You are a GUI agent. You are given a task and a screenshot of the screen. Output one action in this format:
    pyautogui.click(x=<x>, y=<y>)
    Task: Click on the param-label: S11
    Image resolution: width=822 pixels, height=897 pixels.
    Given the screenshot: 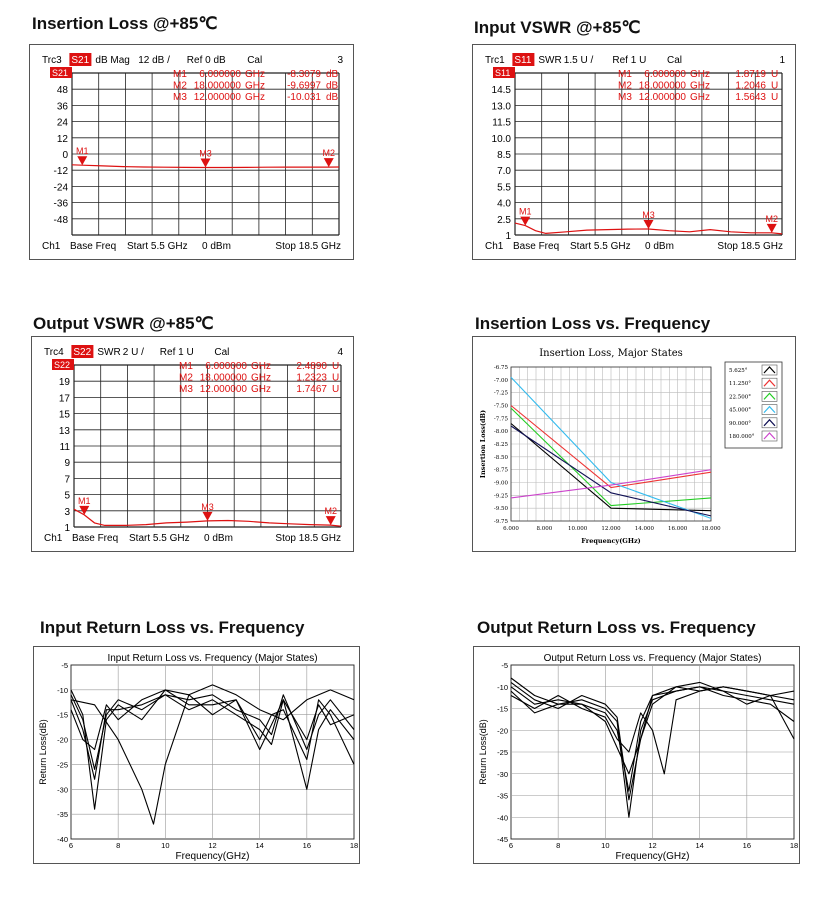 What is the action you would take?
    pyautogui.click(x=522, y=60)
    